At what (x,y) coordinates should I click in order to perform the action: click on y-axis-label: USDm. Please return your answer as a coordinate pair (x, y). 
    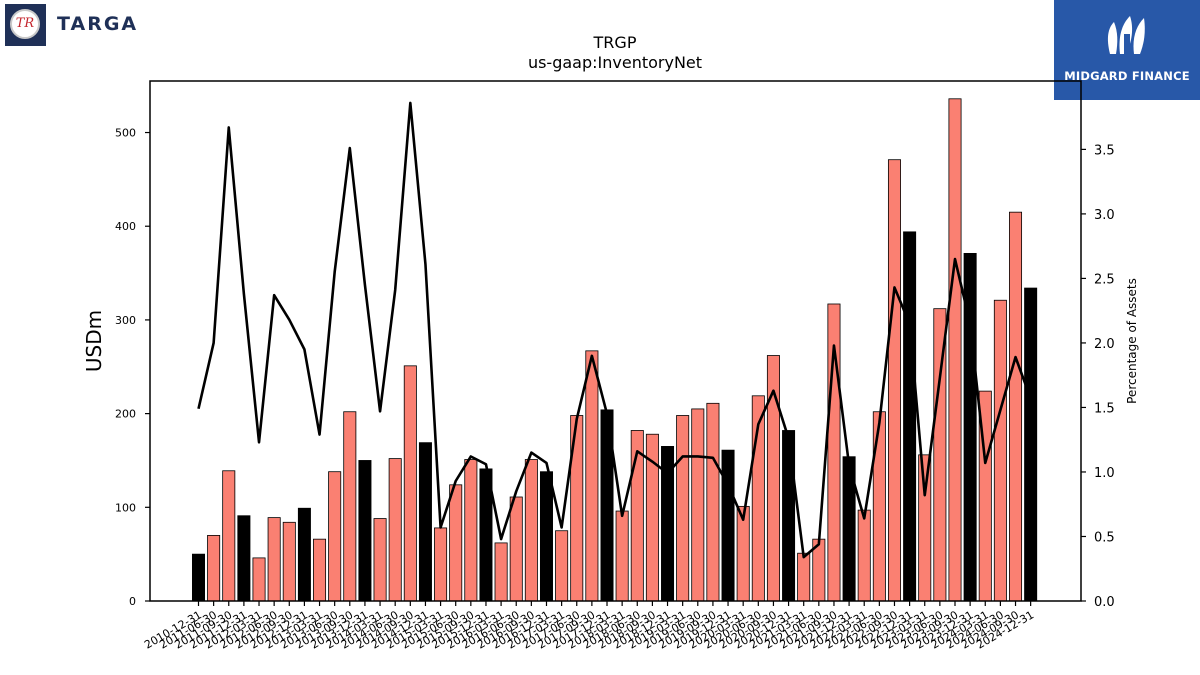
    Looking at the image, I should click on (94, 341).